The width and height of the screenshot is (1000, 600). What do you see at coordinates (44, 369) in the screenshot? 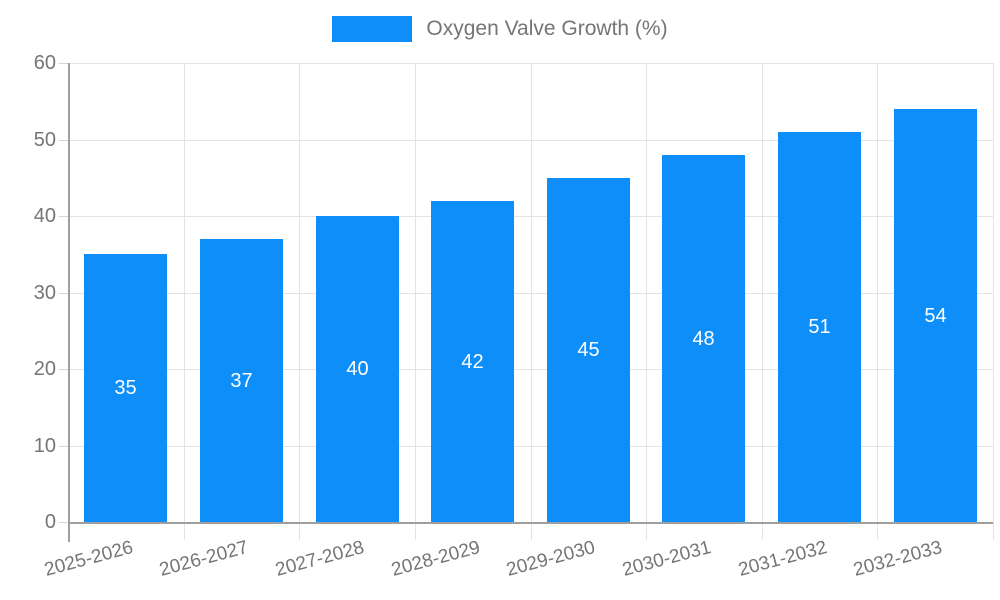
I see `y-axis-tick-label: 20` at bounding box center [44, 369].